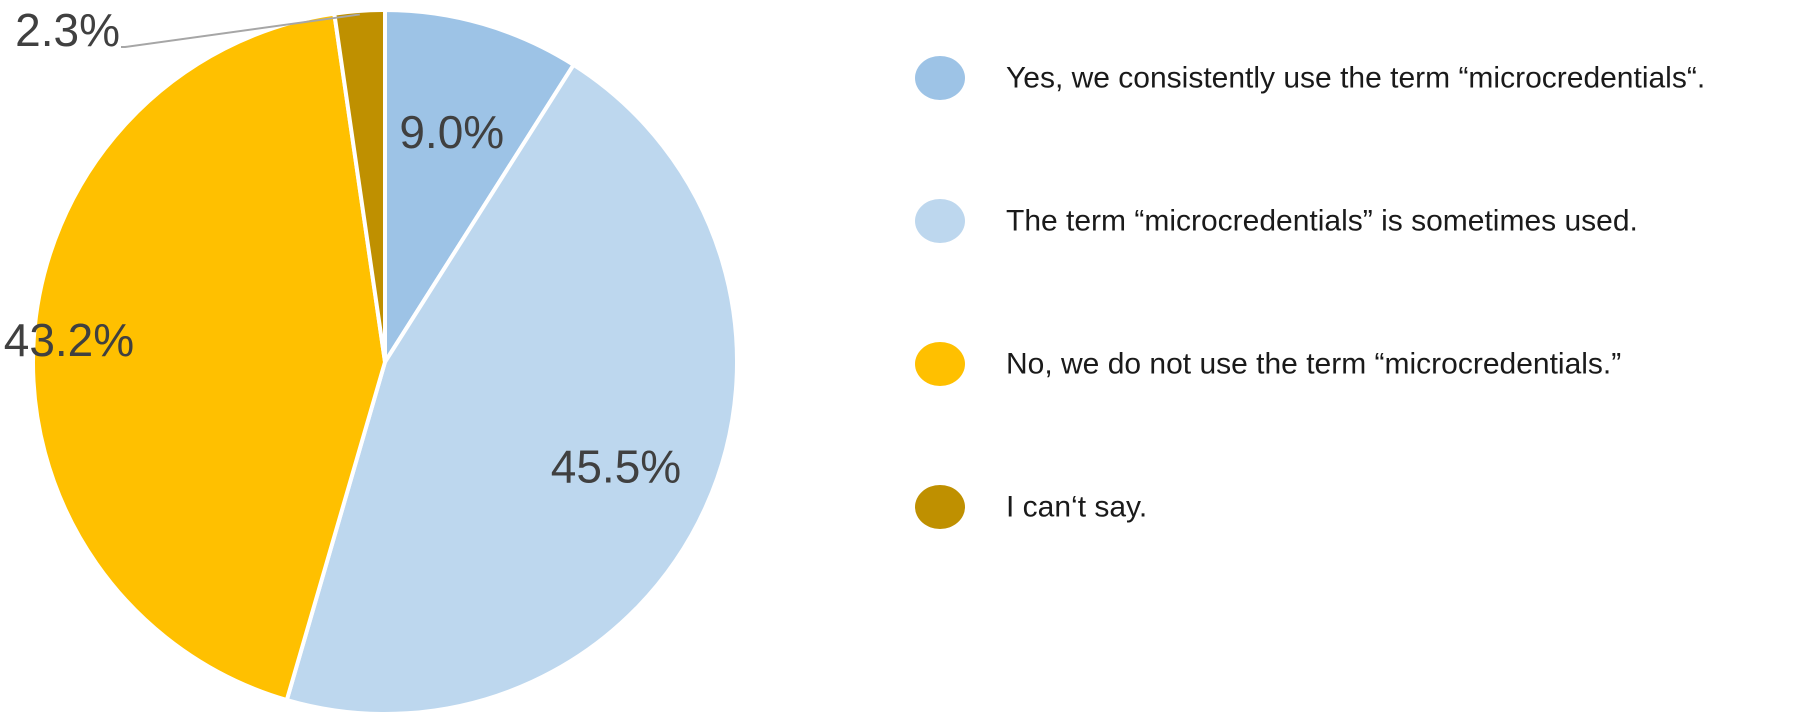 Image resolution: width=1811 pixels, height=713 pixels. Describe the element at coordinates (451, 132) in the screenshot. I see `slice-value-label: 9.0%` at that location.